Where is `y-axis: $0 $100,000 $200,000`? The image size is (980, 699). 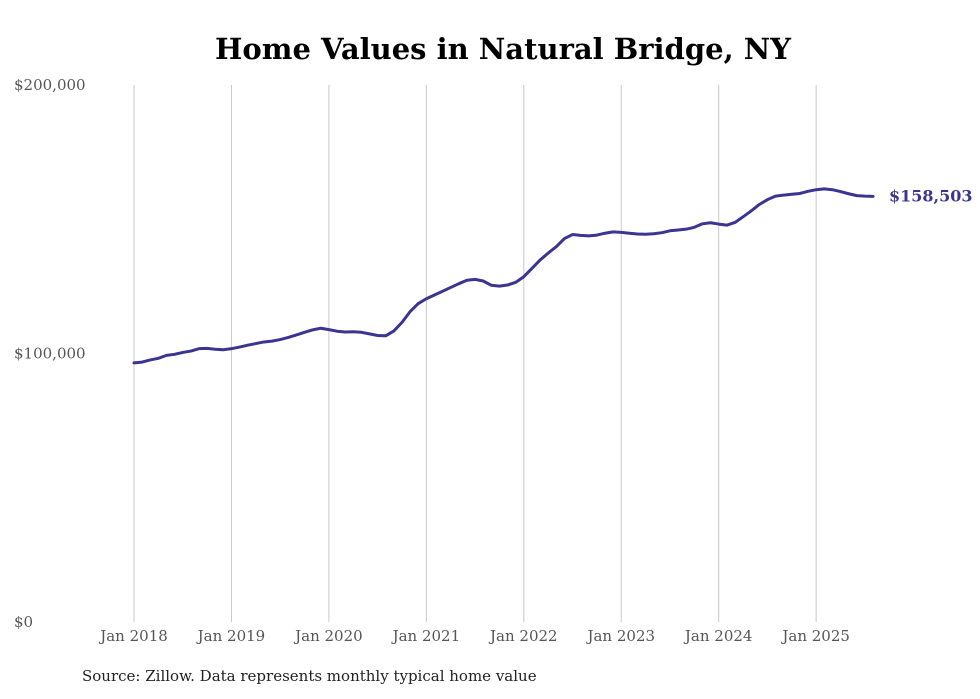
y-axis: $0 $100,000 $200,000 is located at coordinates (50, 353).